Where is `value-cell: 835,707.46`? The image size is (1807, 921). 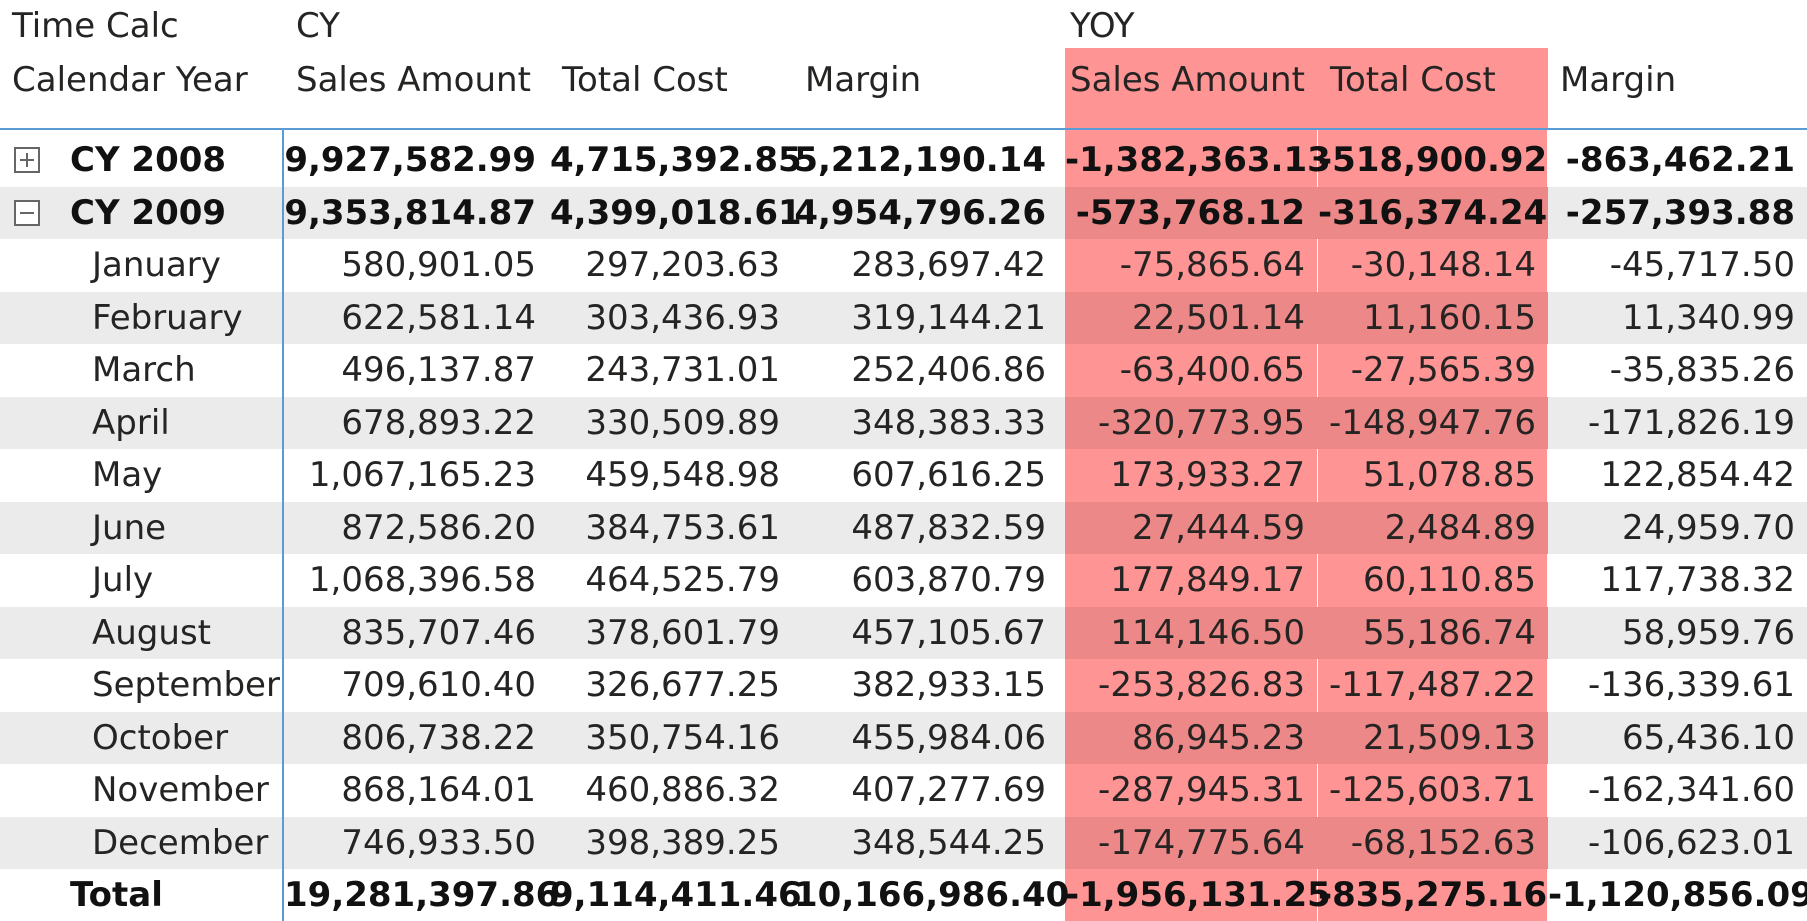 value-cell: 835,707.46 is located at coordinates (438, 632).